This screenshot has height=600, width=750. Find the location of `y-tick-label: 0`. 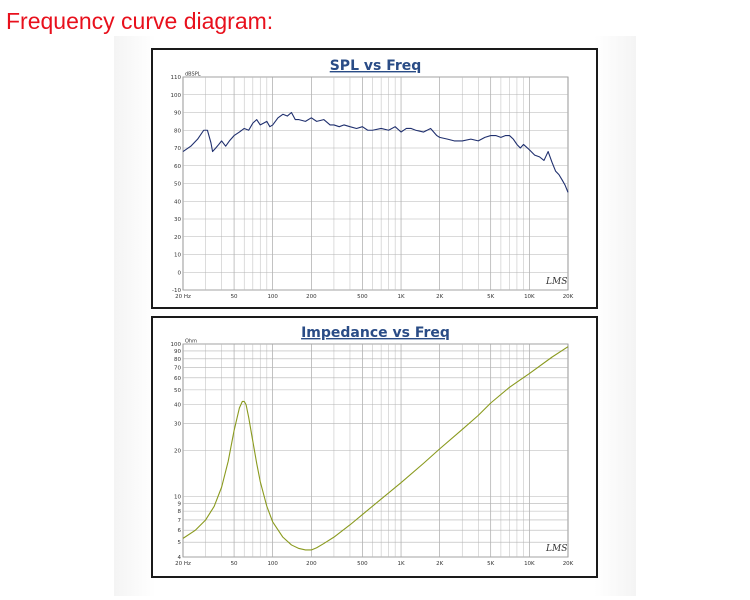

y-tick-label: 0 is located at coordinates (180, 273).